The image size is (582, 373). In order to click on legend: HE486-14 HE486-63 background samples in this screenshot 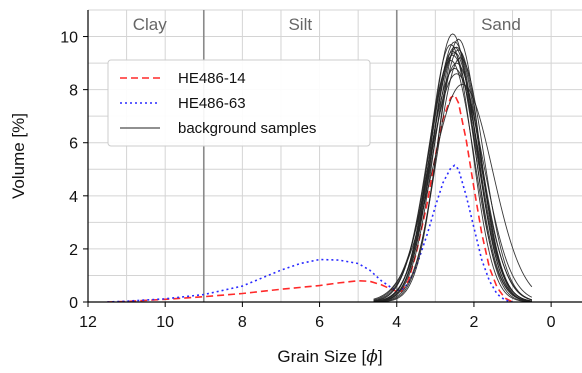, I will do `click(239, 103)`.